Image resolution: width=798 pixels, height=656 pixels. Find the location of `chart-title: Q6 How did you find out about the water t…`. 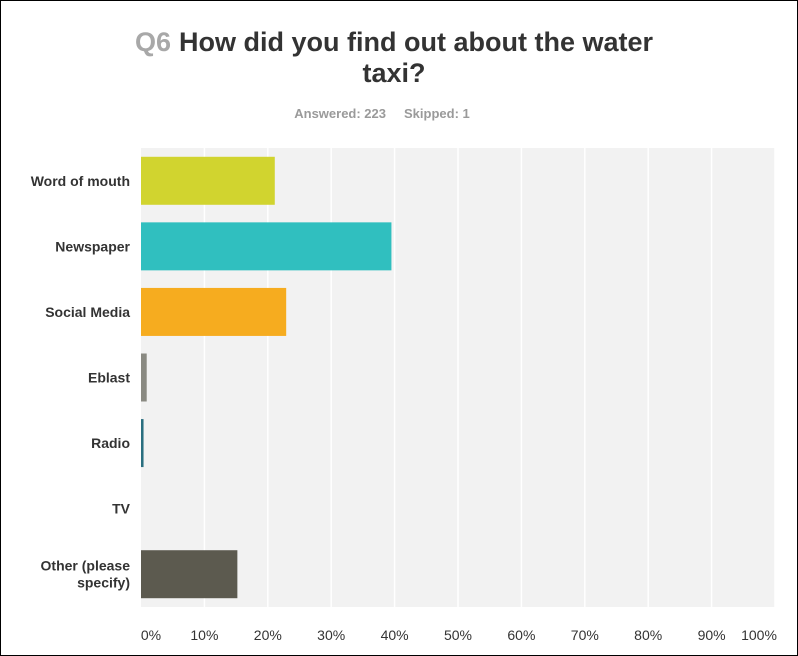

chart-title: Q6 How did you find out about the water t… is located at coordinates (399, 58).